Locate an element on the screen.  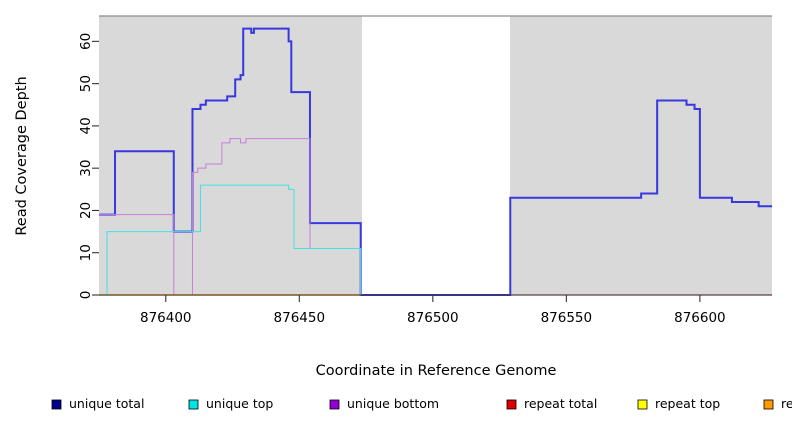
y-tick-label: 30 is located at coordinates (86, 168).